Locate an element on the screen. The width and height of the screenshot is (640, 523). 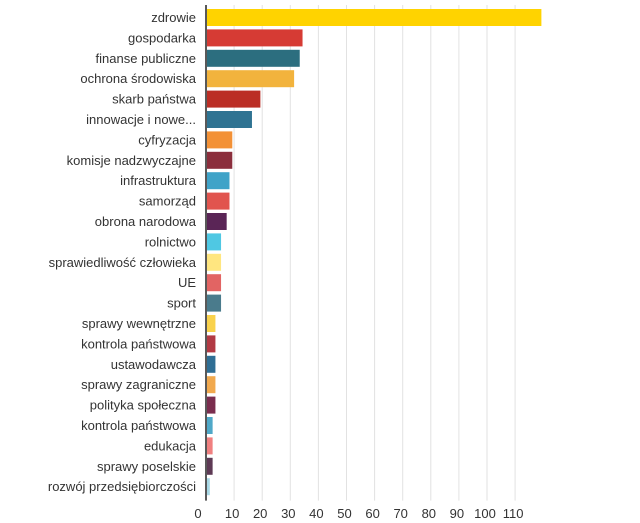
category-label: samorząd is located at coordinates (167, 201).